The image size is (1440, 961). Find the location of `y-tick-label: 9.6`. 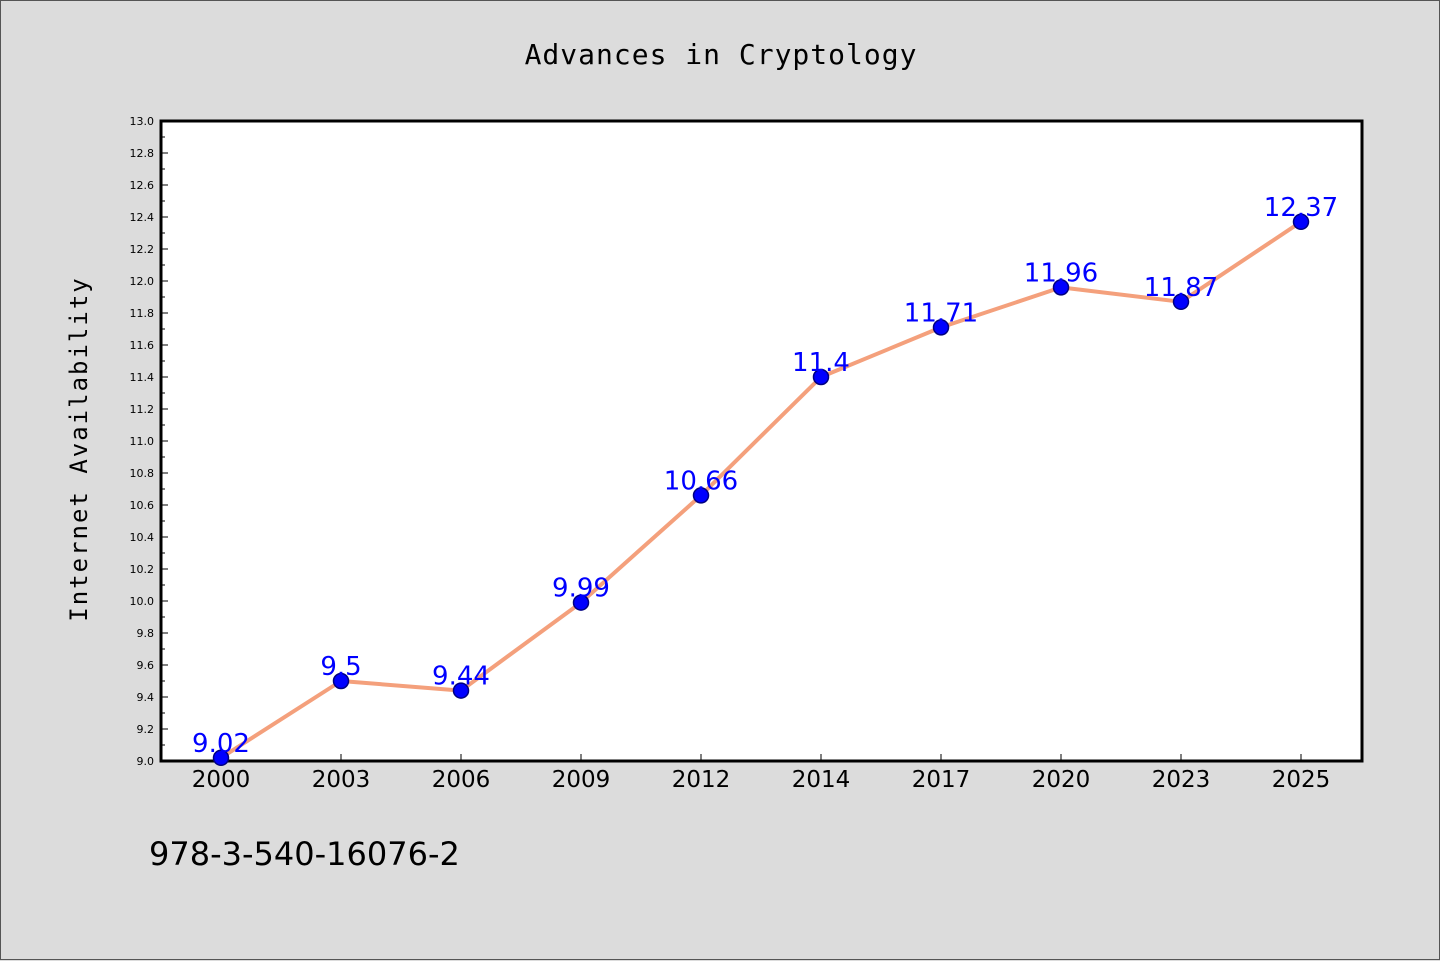

y-tick-label: 9.6 is located at coordinates (146, 665).